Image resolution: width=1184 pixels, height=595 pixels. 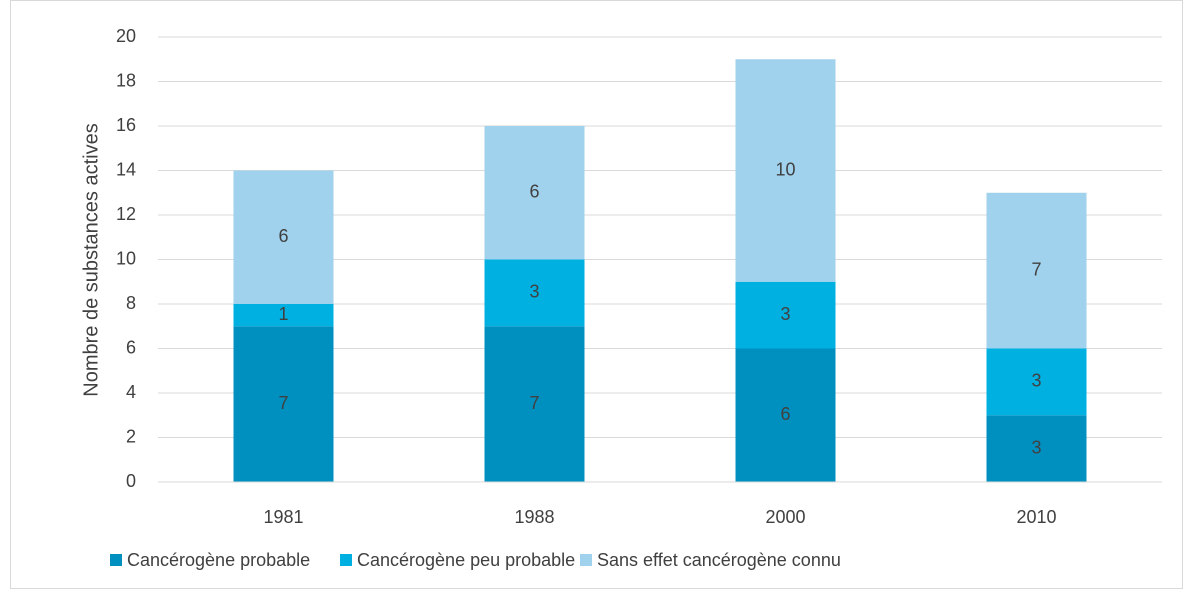 What do you see at coordinates (131, 436) in the screenshot?
I see `y-tick-label: 2` at bounding box center [131, 436].